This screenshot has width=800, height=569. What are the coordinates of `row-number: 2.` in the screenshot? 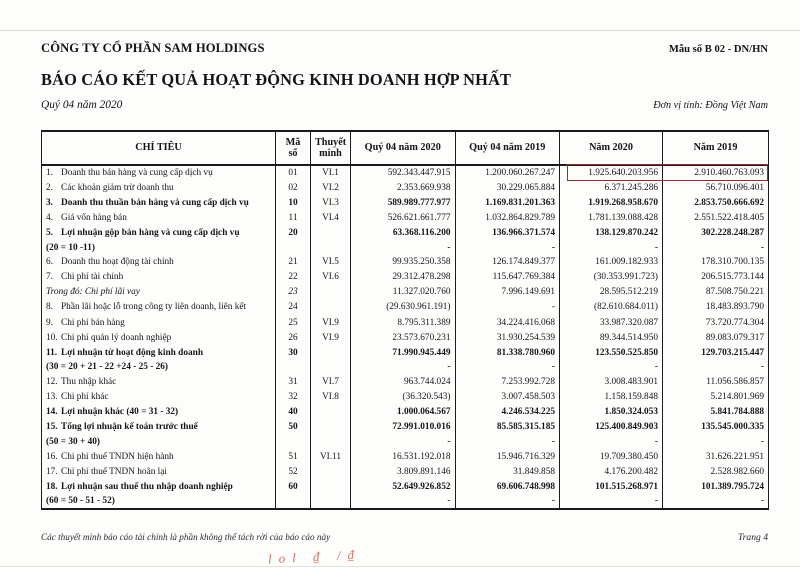 It's located at (49, 187).